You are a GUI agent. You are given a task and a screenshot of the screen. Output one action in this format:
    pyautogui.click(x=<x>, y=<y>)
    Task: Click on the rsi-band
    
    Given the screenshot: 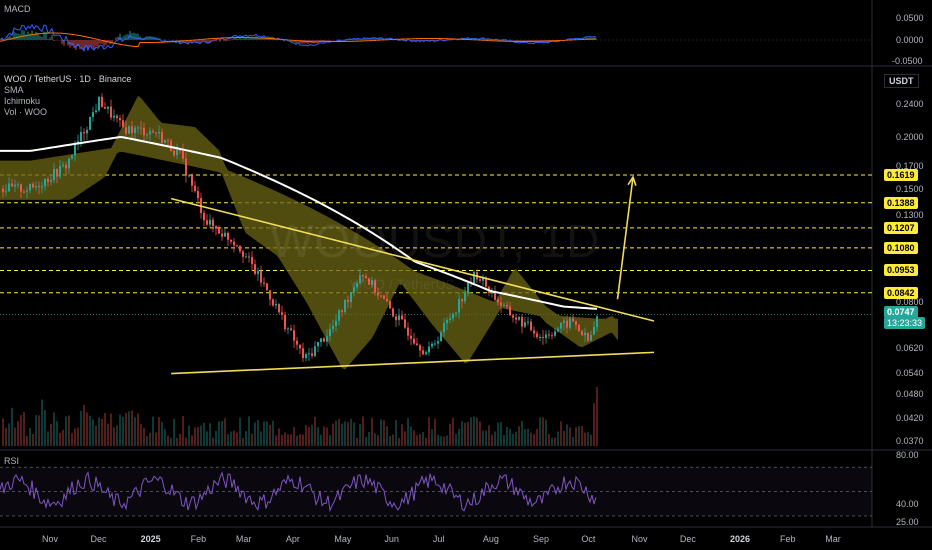 What is the action you would take?
    pyautogui.click(x=436, y=491)
    